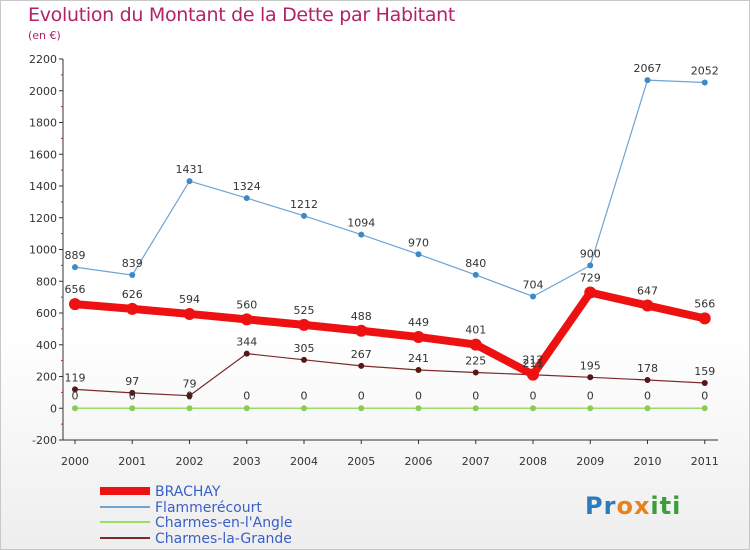 The height and width of the screenshot is (550, 750). I want to click on data-label-flammer-court: 840, so click(475, 263).